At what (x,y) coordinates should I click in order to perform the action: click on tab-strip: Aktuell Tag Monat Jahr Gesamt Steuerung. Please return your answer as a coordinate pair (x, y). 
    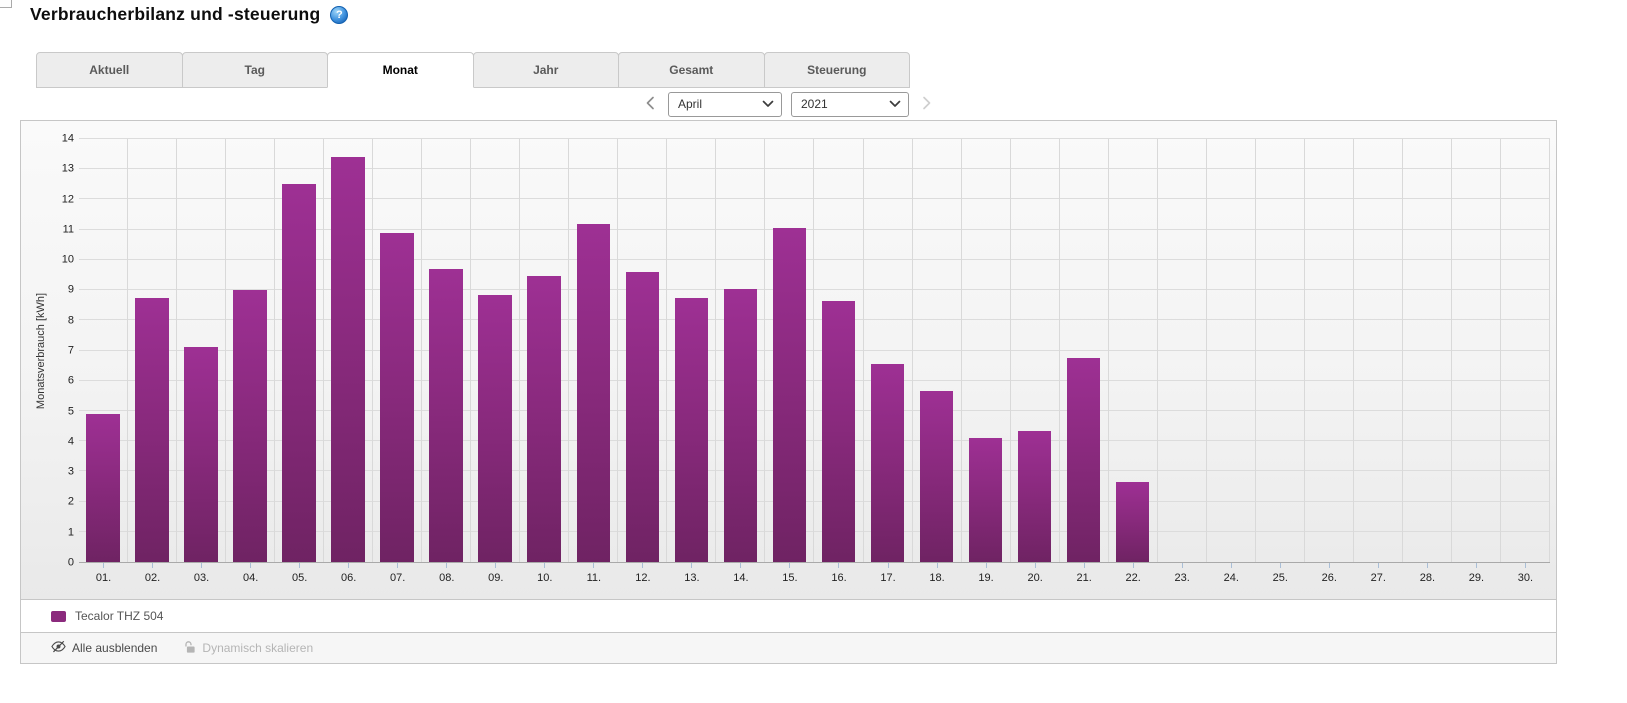
    Looking at the image, I should click on (473, 70).